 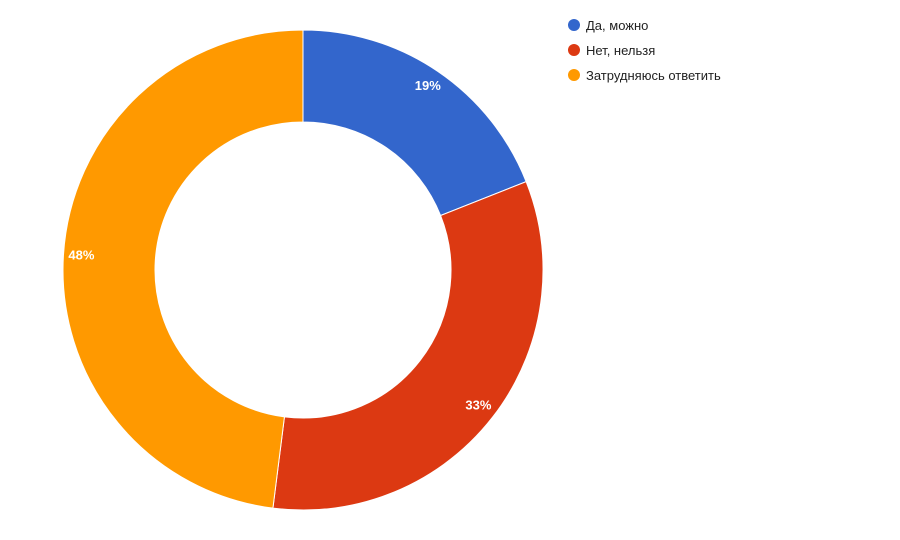 What do you see at coordinates (617, 25) in the screenshot?
I see `legend-label-da-mozhno: Да, можно` at bounding box center [617, 25].